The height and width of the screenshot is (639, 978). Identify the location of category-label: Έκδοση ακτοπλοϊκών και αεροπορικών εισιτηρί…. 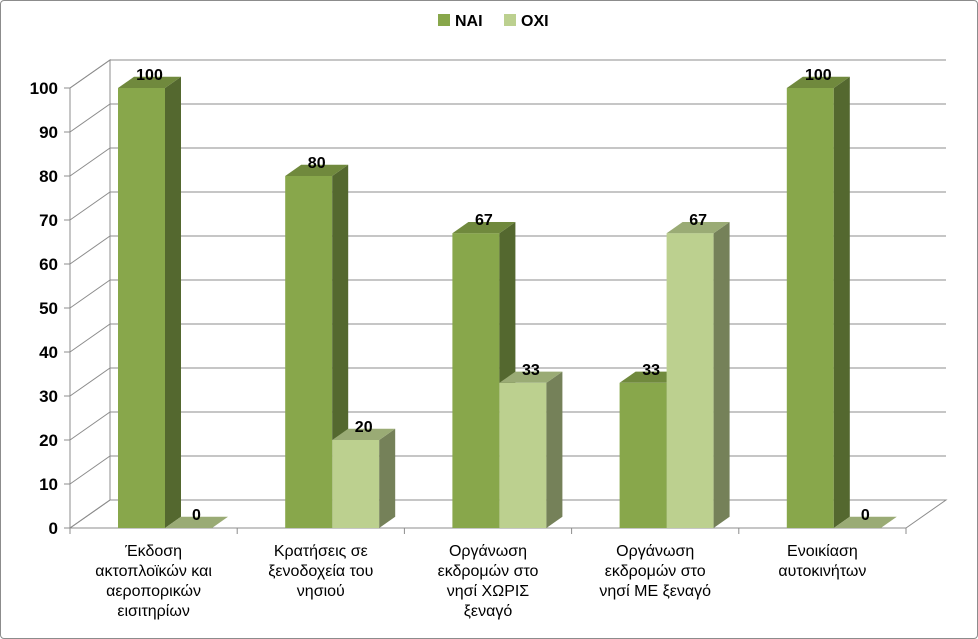
(153, 581).